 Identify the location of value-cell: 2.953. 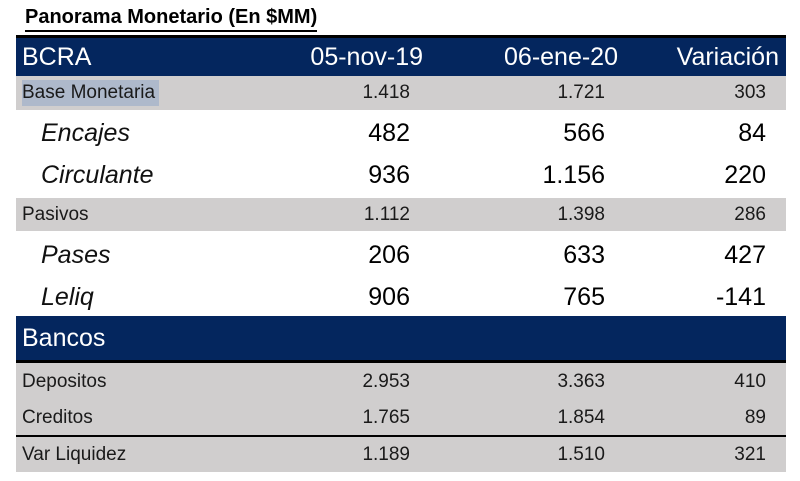
(386, 381).